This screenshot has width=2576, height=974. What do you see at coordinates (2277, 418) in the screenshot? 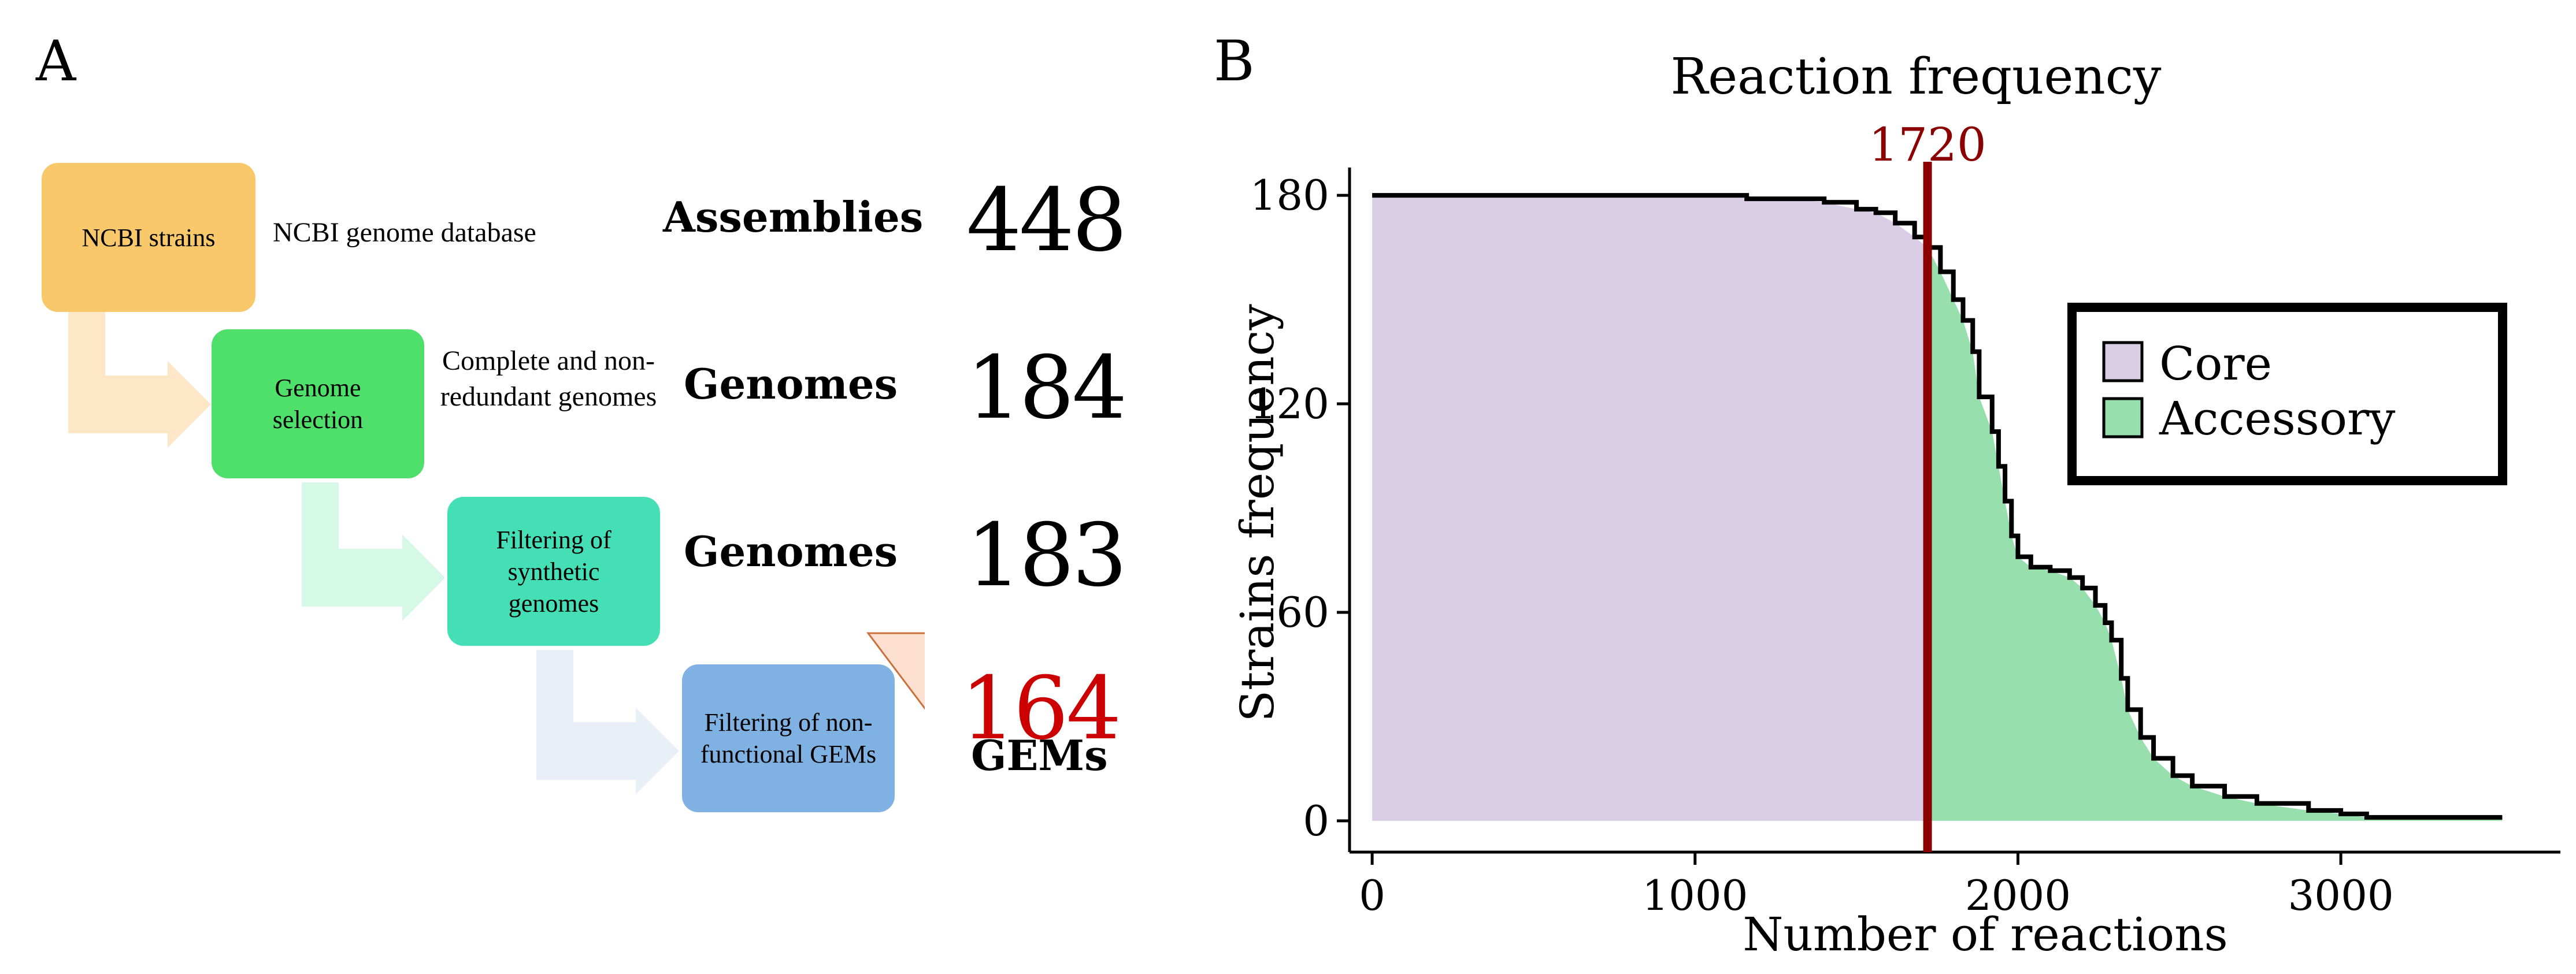
I see `legend-label-accessory: Accessory` at bounding box center [2277, 418].